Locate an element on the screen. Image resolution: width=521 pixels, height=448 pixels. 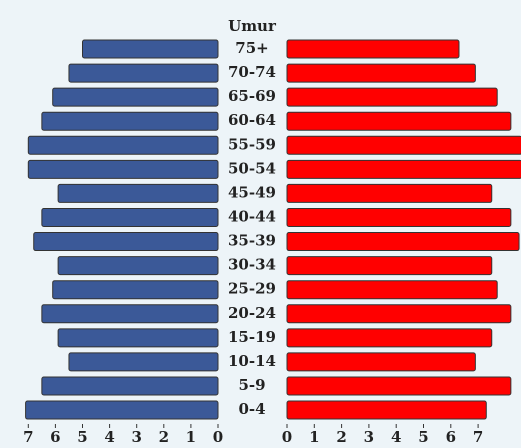
category-label: 0-4 is located at coordinates (251, 409).